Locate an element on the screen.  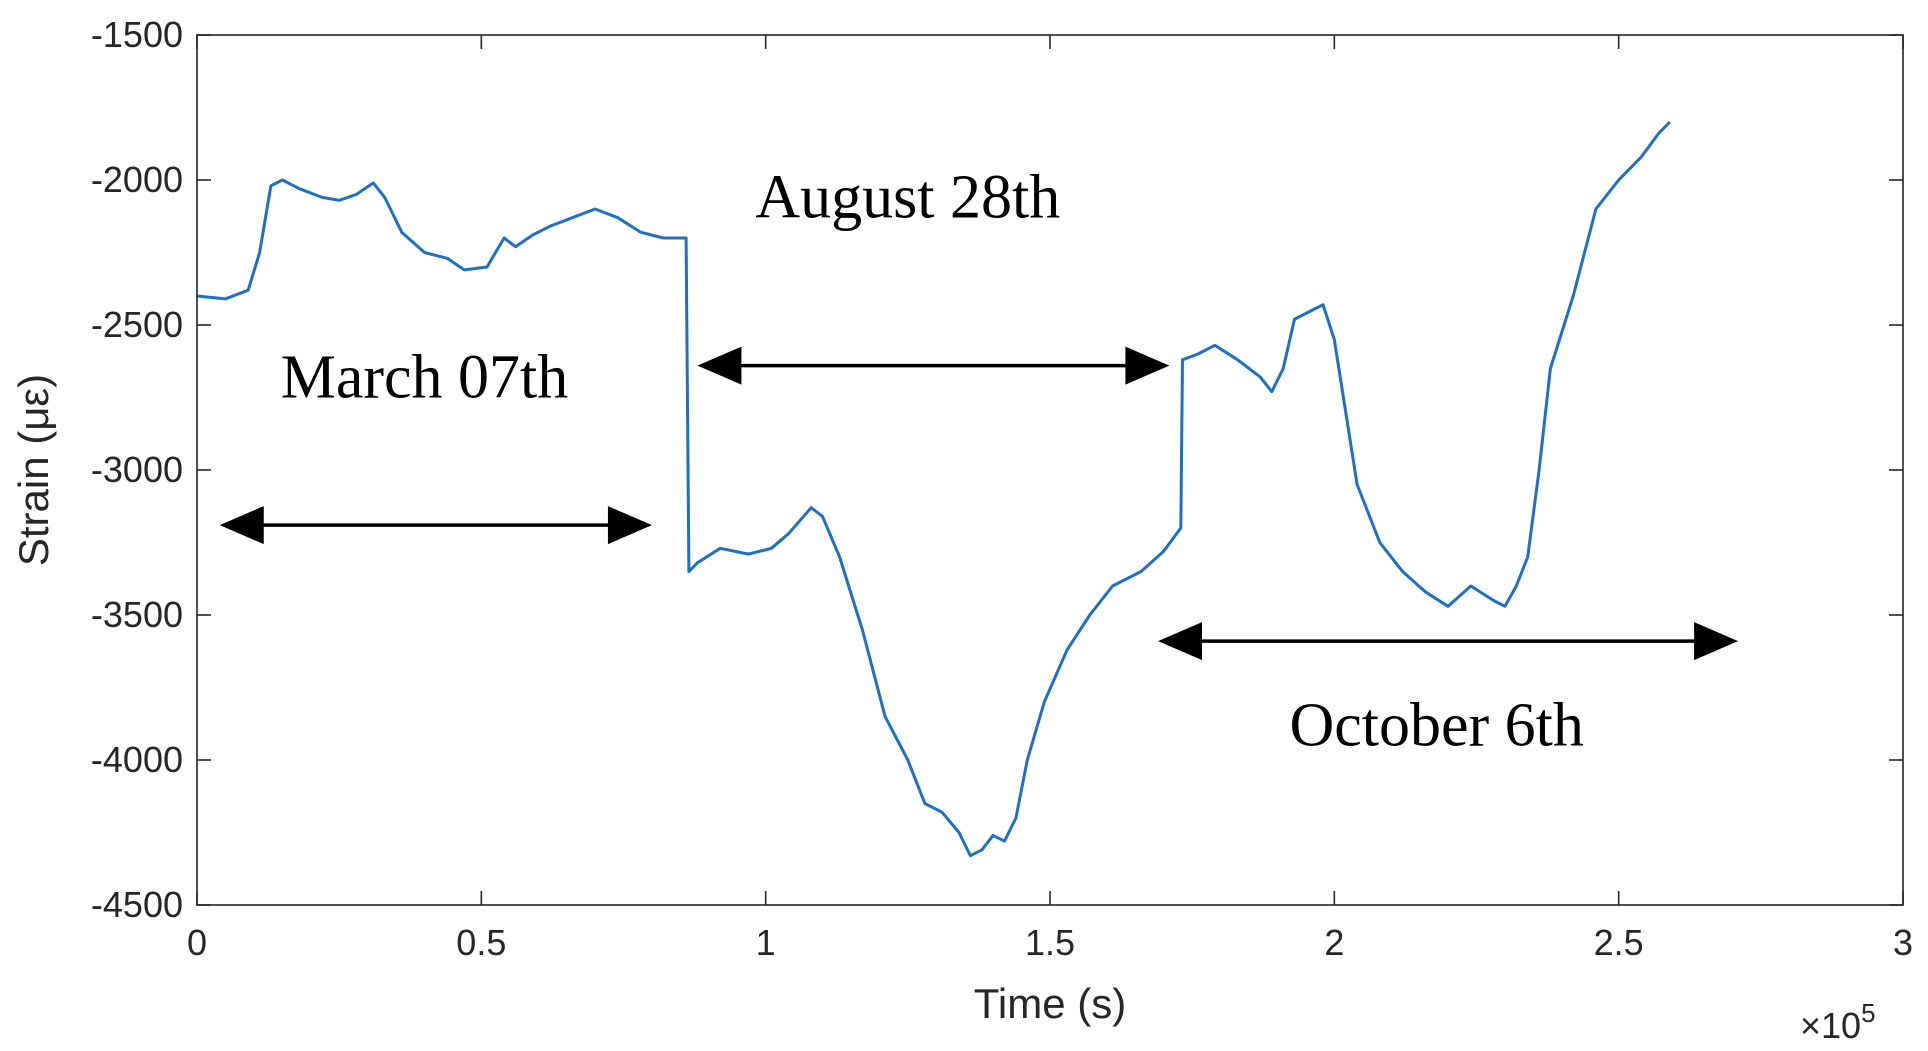
x-tick-label: 2 is located at coordinates (1334, 942).